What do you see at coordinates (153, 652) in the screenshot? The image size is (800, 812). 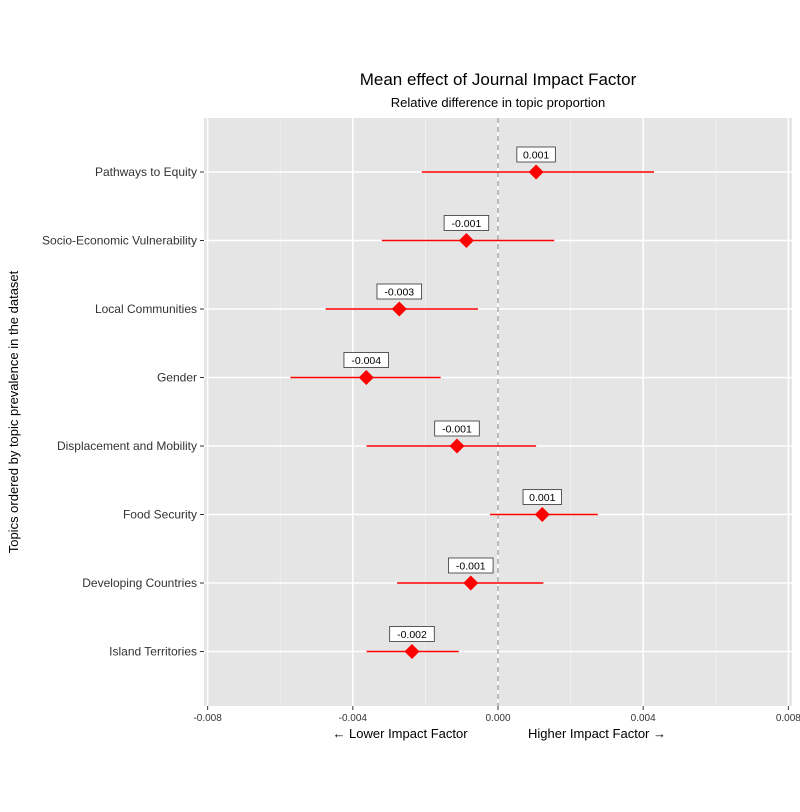 I see `topic-label: Island Territories` at bounding box center [153, 652].